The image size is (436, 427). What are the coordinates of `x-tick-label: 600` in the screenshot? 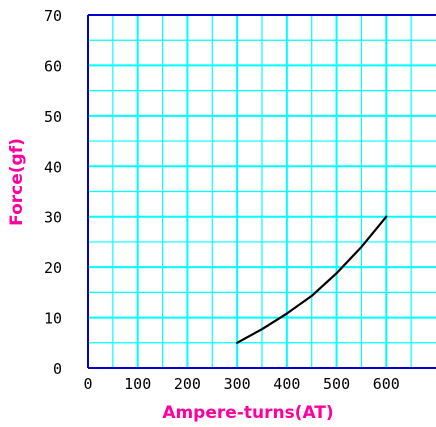 It's located at (386, 384).